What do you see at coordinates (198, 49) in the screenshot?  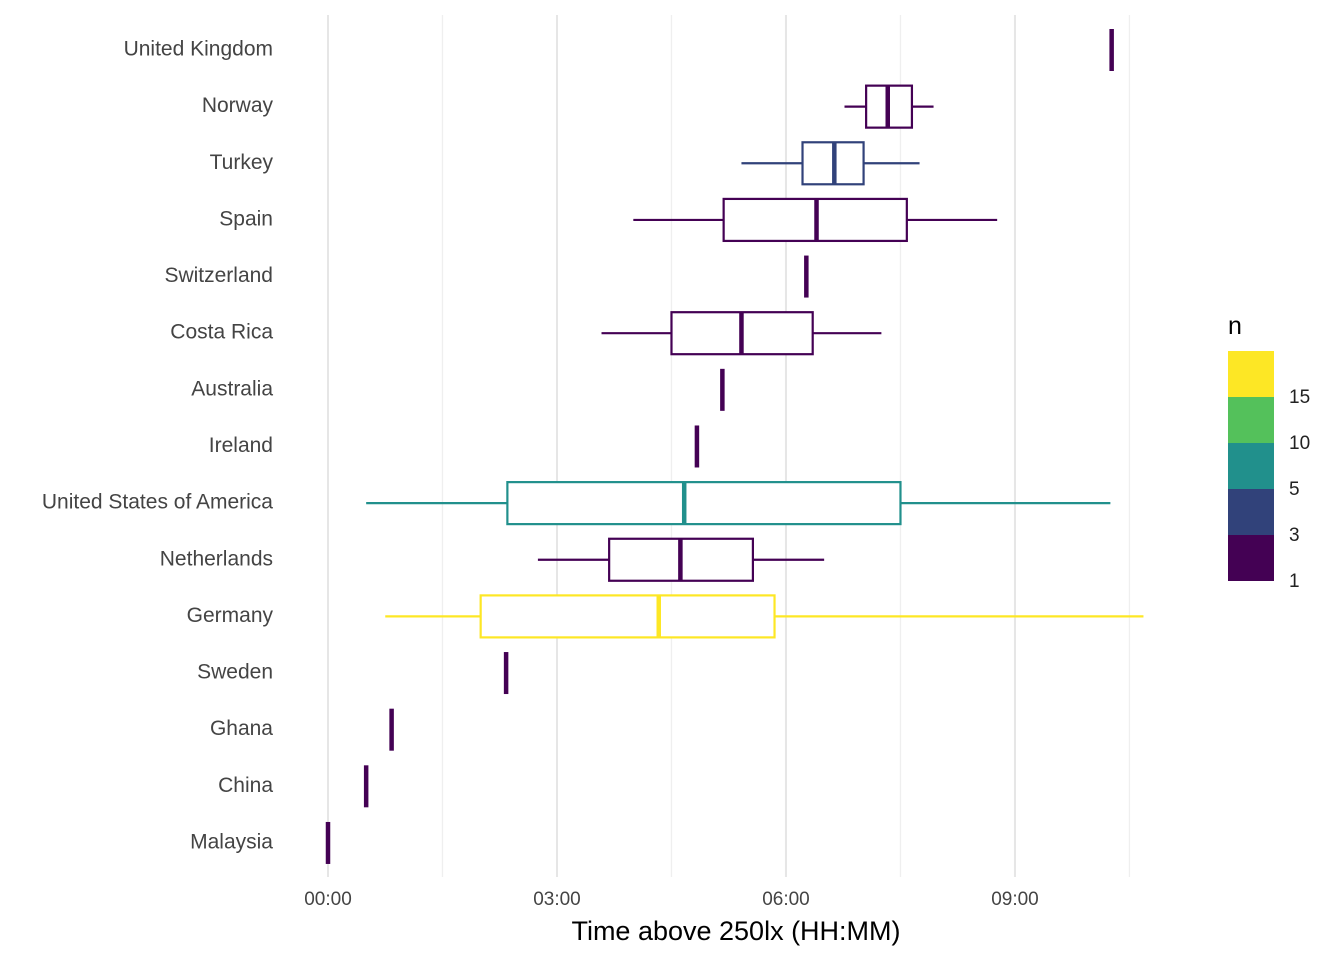 I see `y-tick-label: United Kingdom` at bounding box center [198, 49].